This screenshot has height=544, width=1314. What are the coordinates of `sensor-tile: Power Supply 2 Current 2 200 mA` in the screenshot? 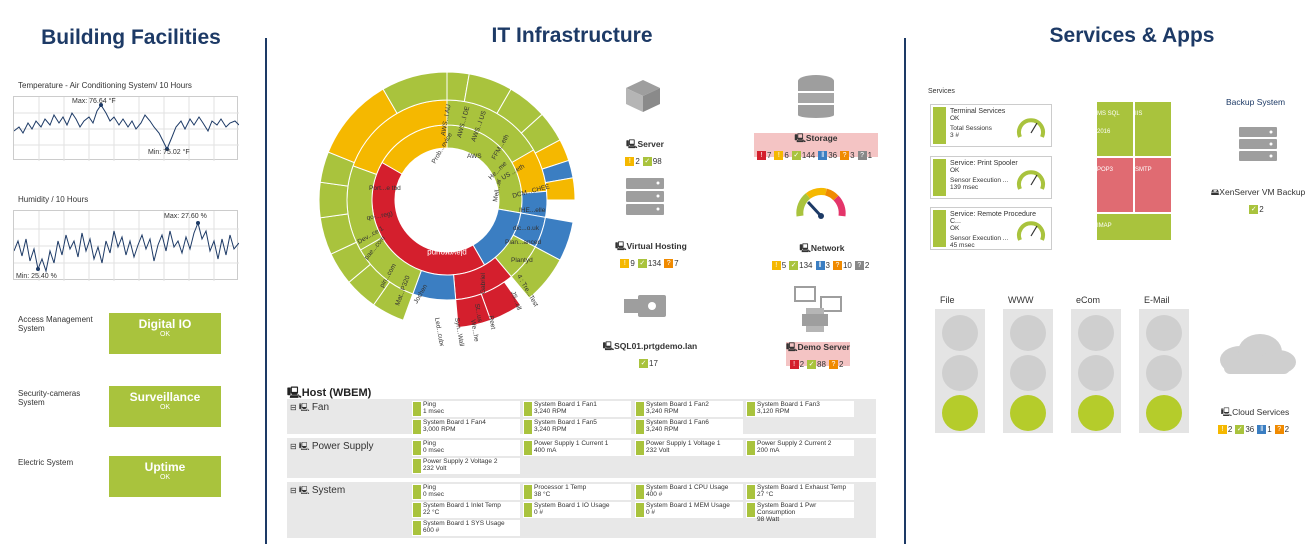 It's located at (800, 448).